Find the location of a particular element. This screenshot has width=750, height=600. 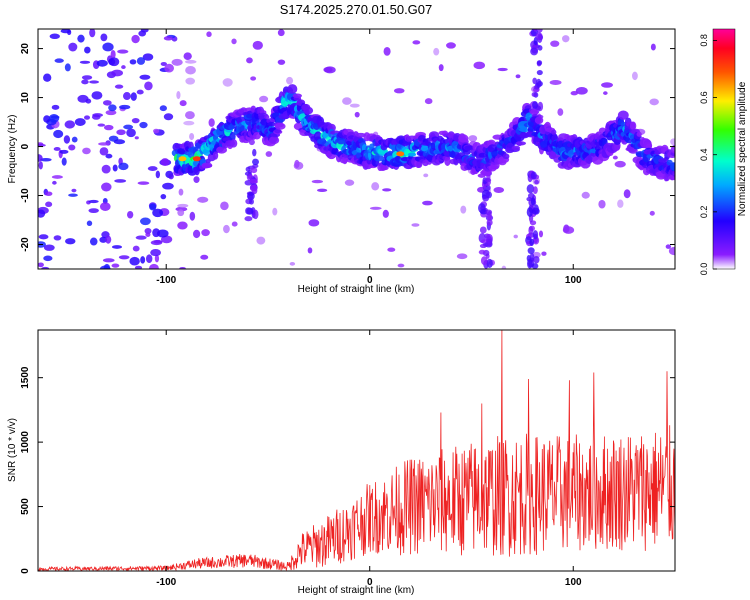

y-tick-label: -20 is located at coordinates (25, 244).